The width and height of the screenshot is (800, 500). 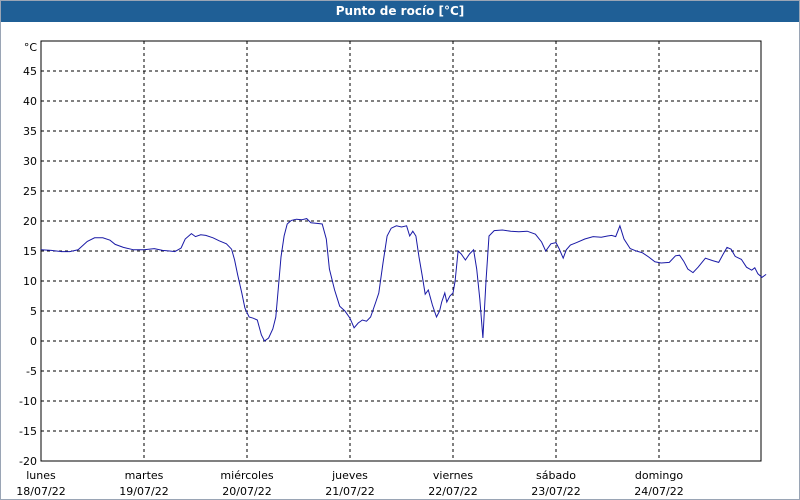 I want to click on x-tick-date-label: 20/07/22, so click(x=246, y=491).